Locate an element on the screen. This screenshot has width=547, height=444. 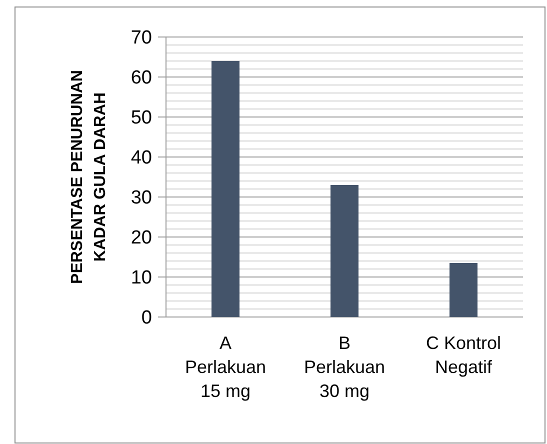
x-tick-label: C Kontrol Negatif is located at coordinates (464, 355).